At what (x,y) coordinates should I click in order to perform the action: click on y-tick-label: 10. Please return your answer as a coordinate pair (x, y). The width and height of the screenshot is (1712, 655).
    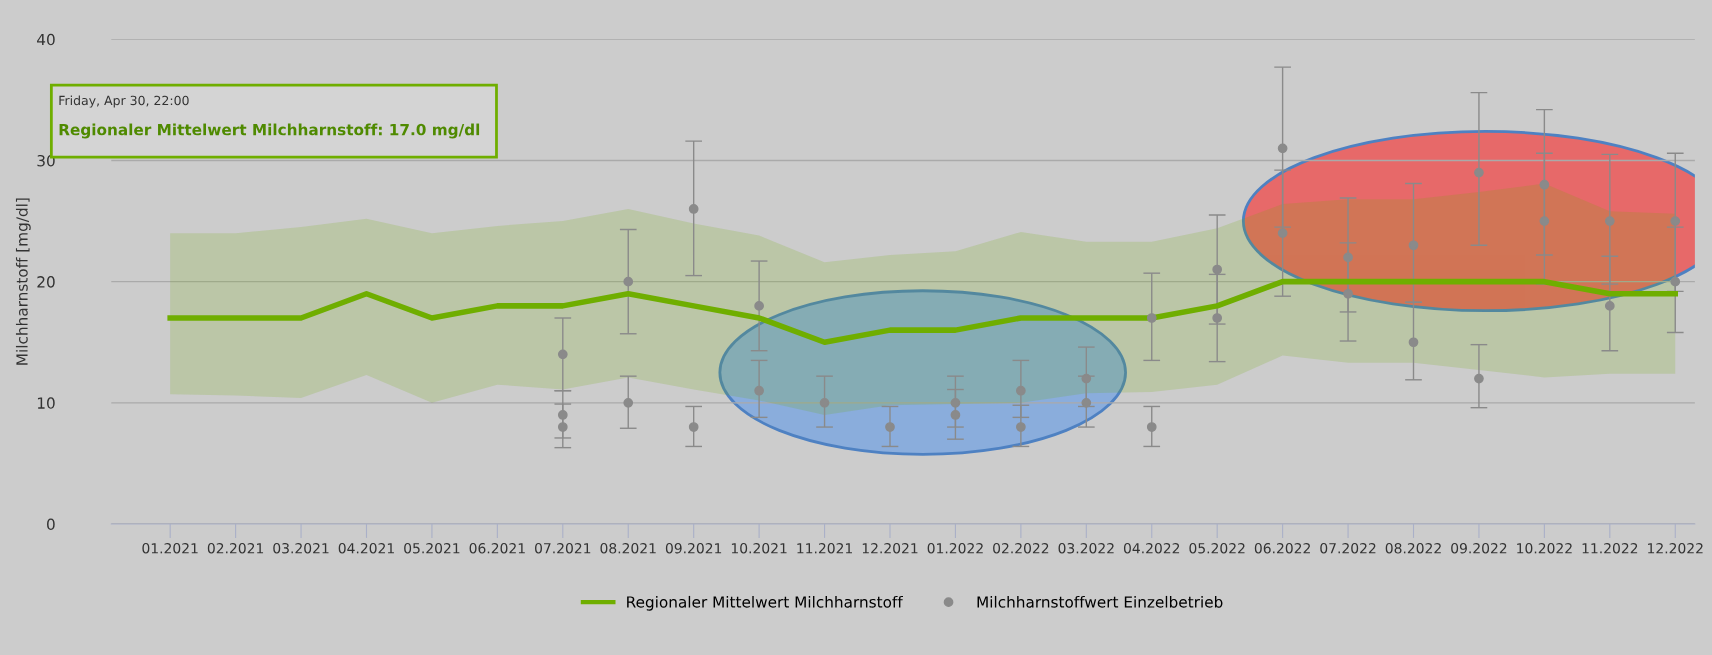
    Looking at the image, I should click on (46, 403).